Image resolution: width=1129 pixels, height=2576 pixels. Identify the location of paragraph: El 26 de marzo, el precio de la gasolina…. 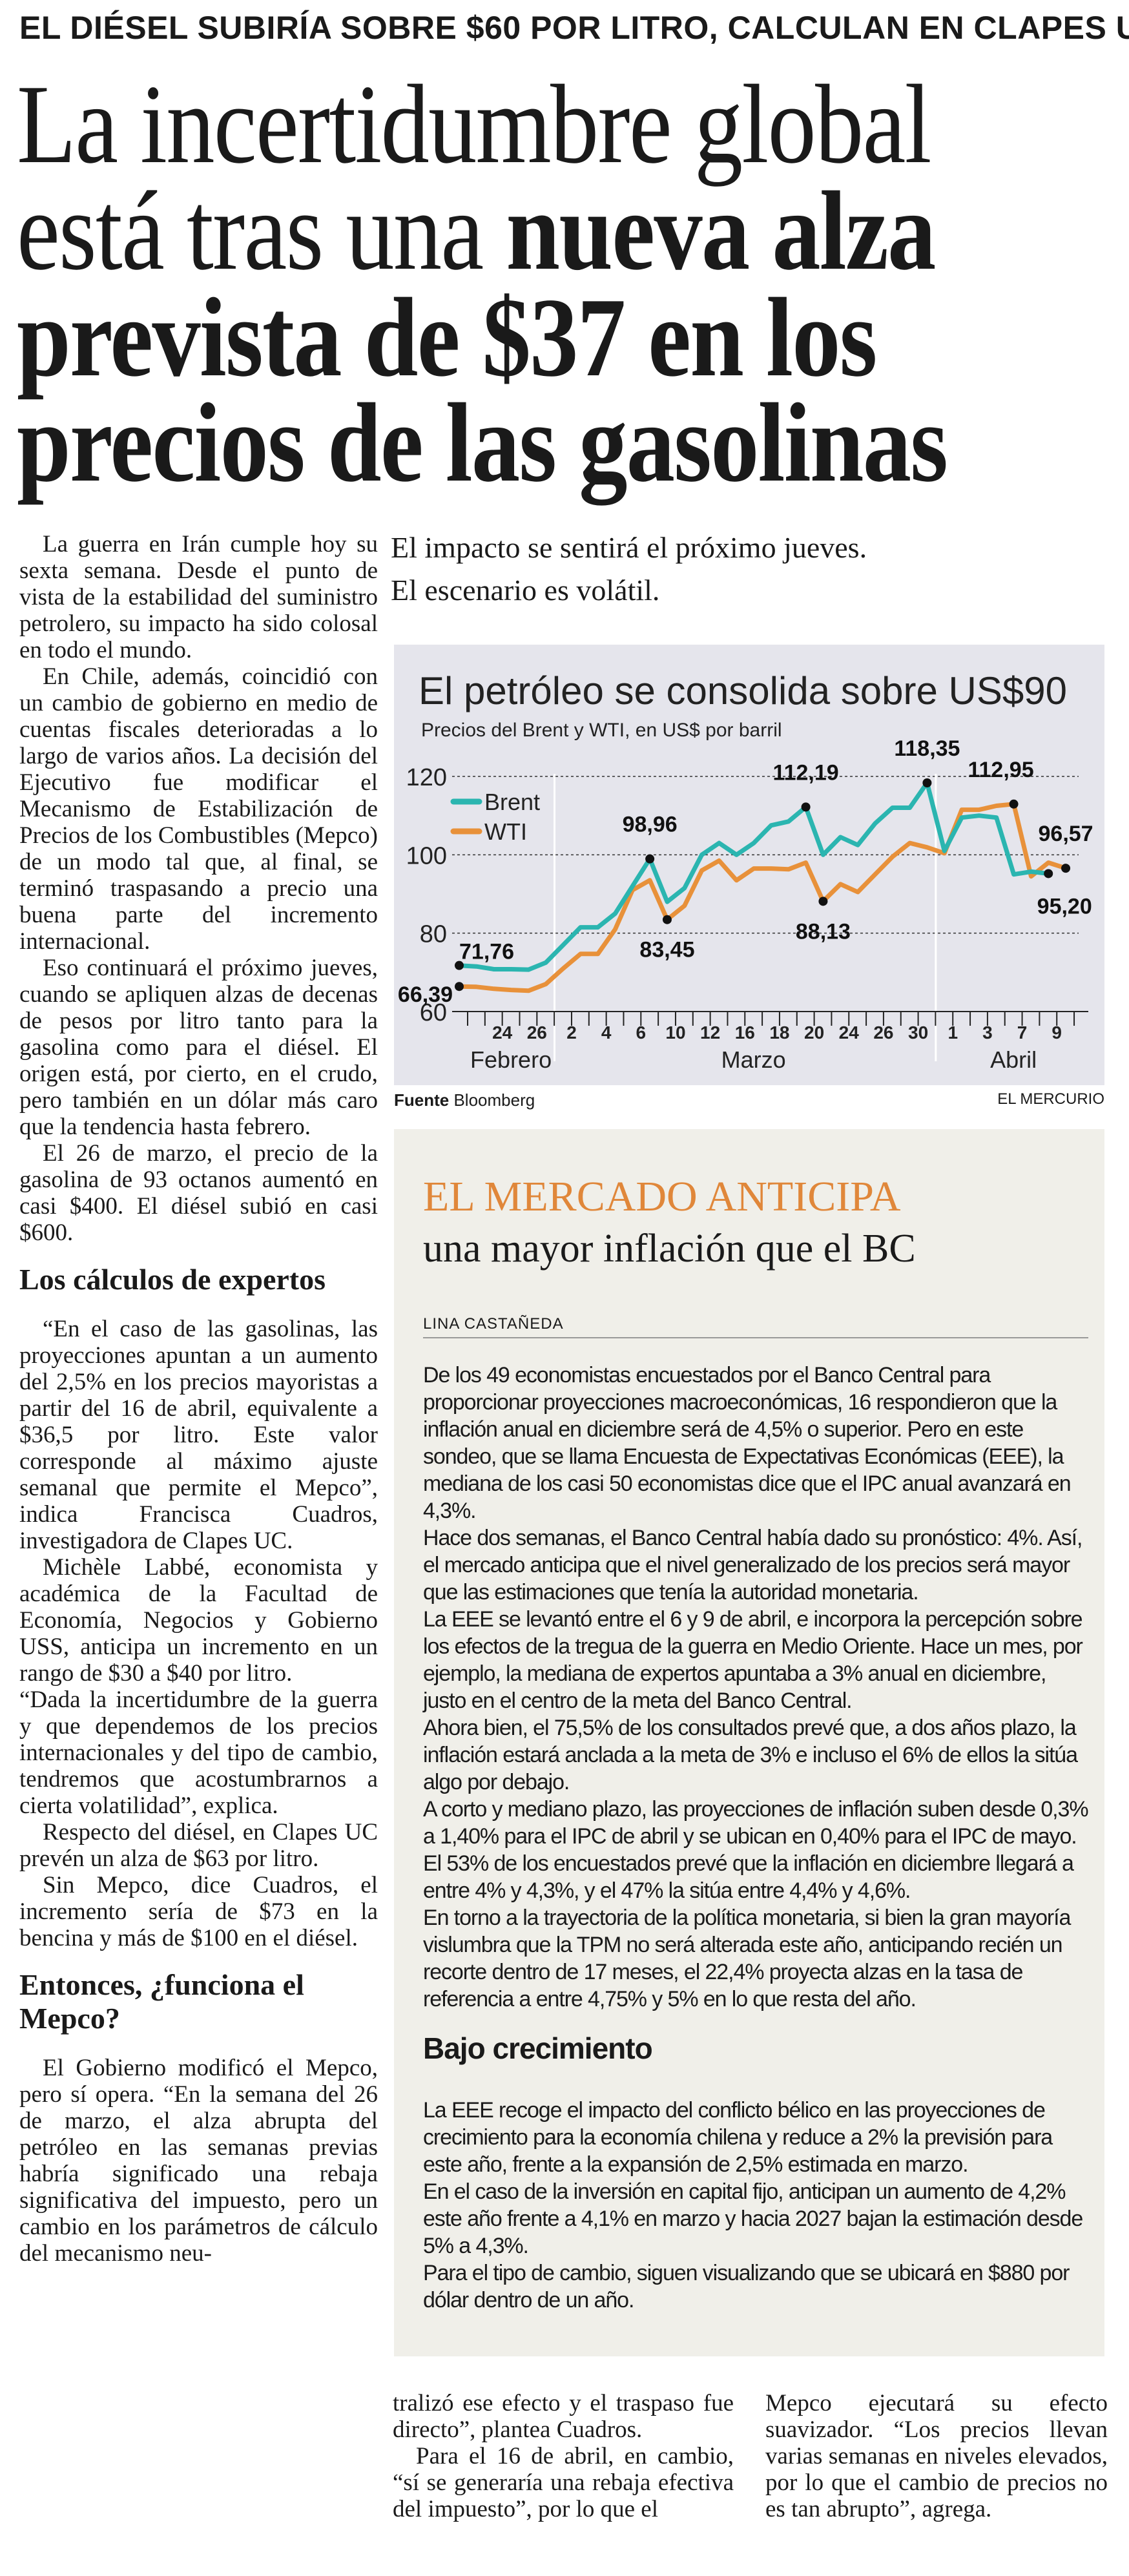
(198, 1193).